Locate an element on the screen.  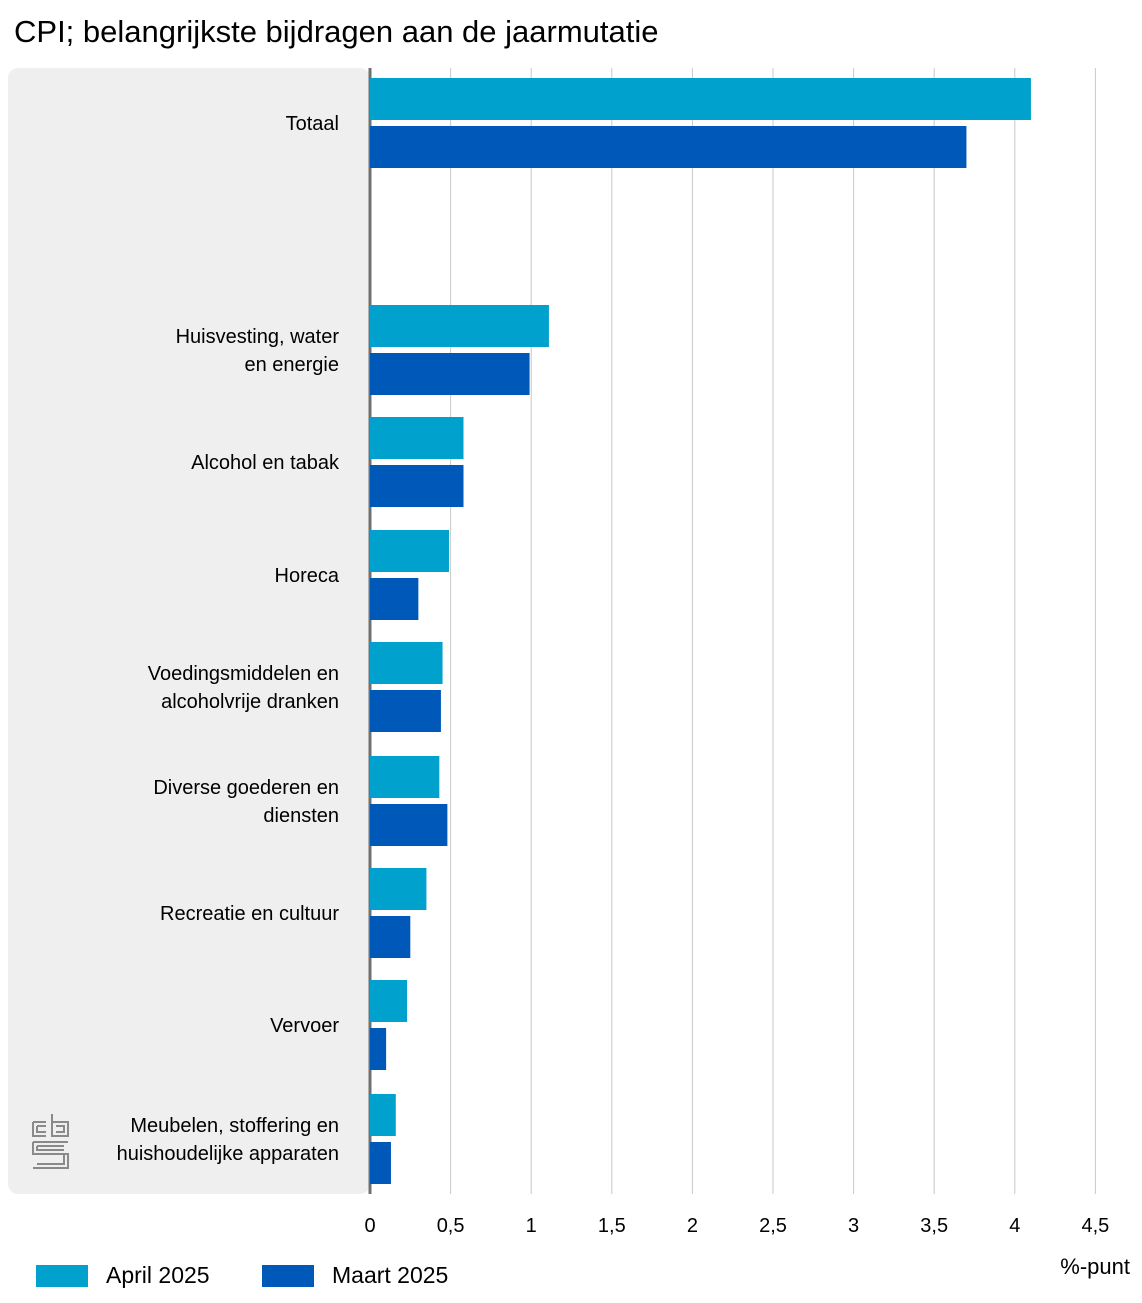
category-label: en energie is located at coordinates (291, 365).